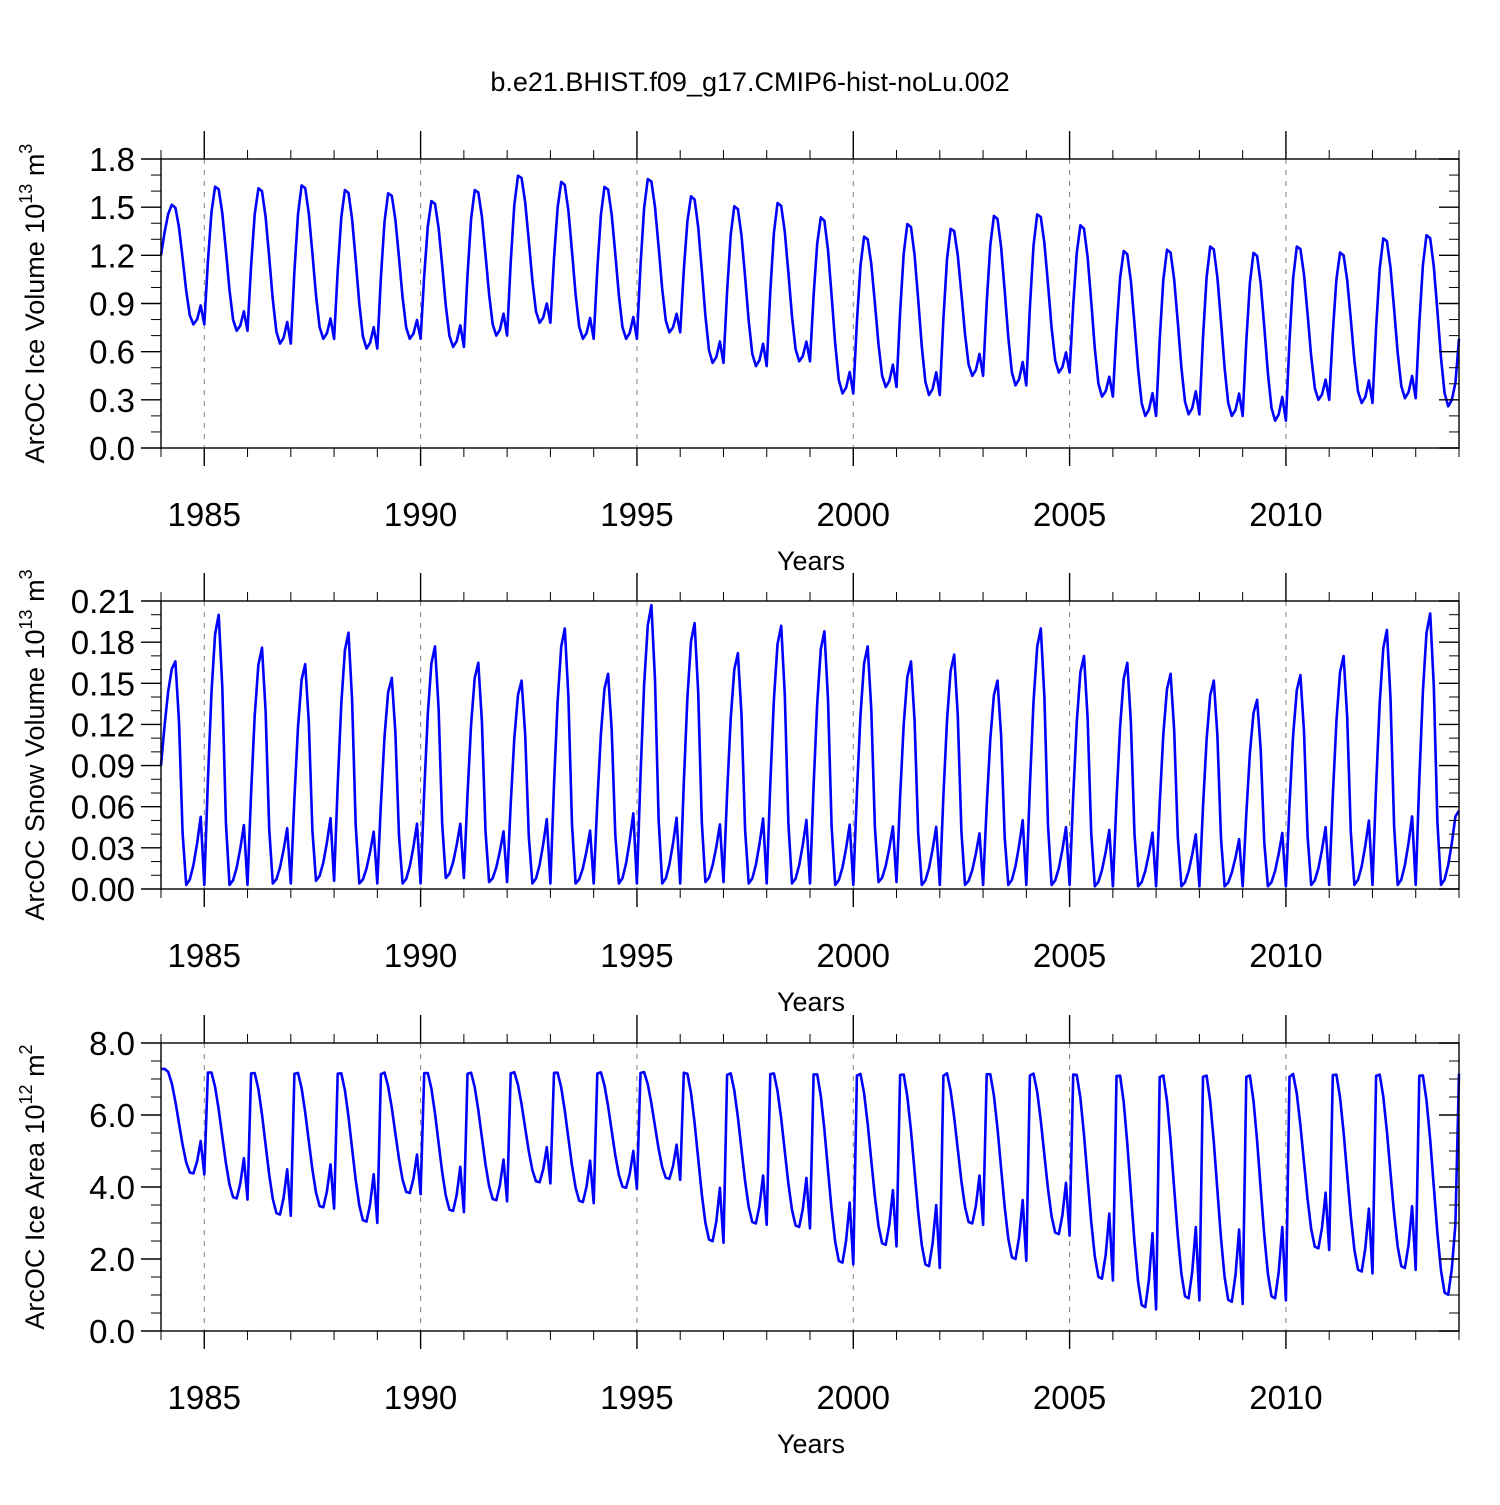 This screenshot has height=1505, width=1500. Describe the element at coordinates (103, 766) in the screenshot. I see `y-tick-label: 0.09` at that location.